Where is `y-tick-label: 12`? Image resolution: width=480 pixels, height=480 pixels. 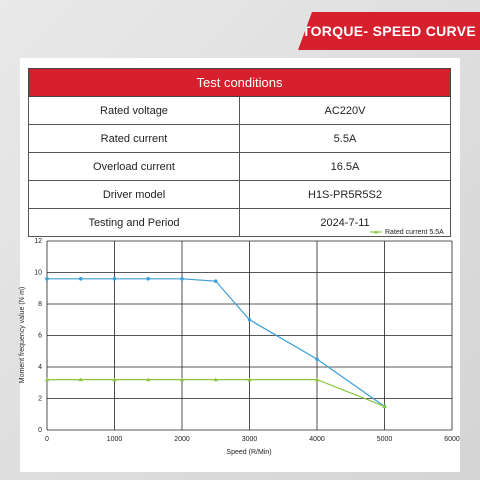 y-tick-label: 12 is located at coordinates (38, 241).